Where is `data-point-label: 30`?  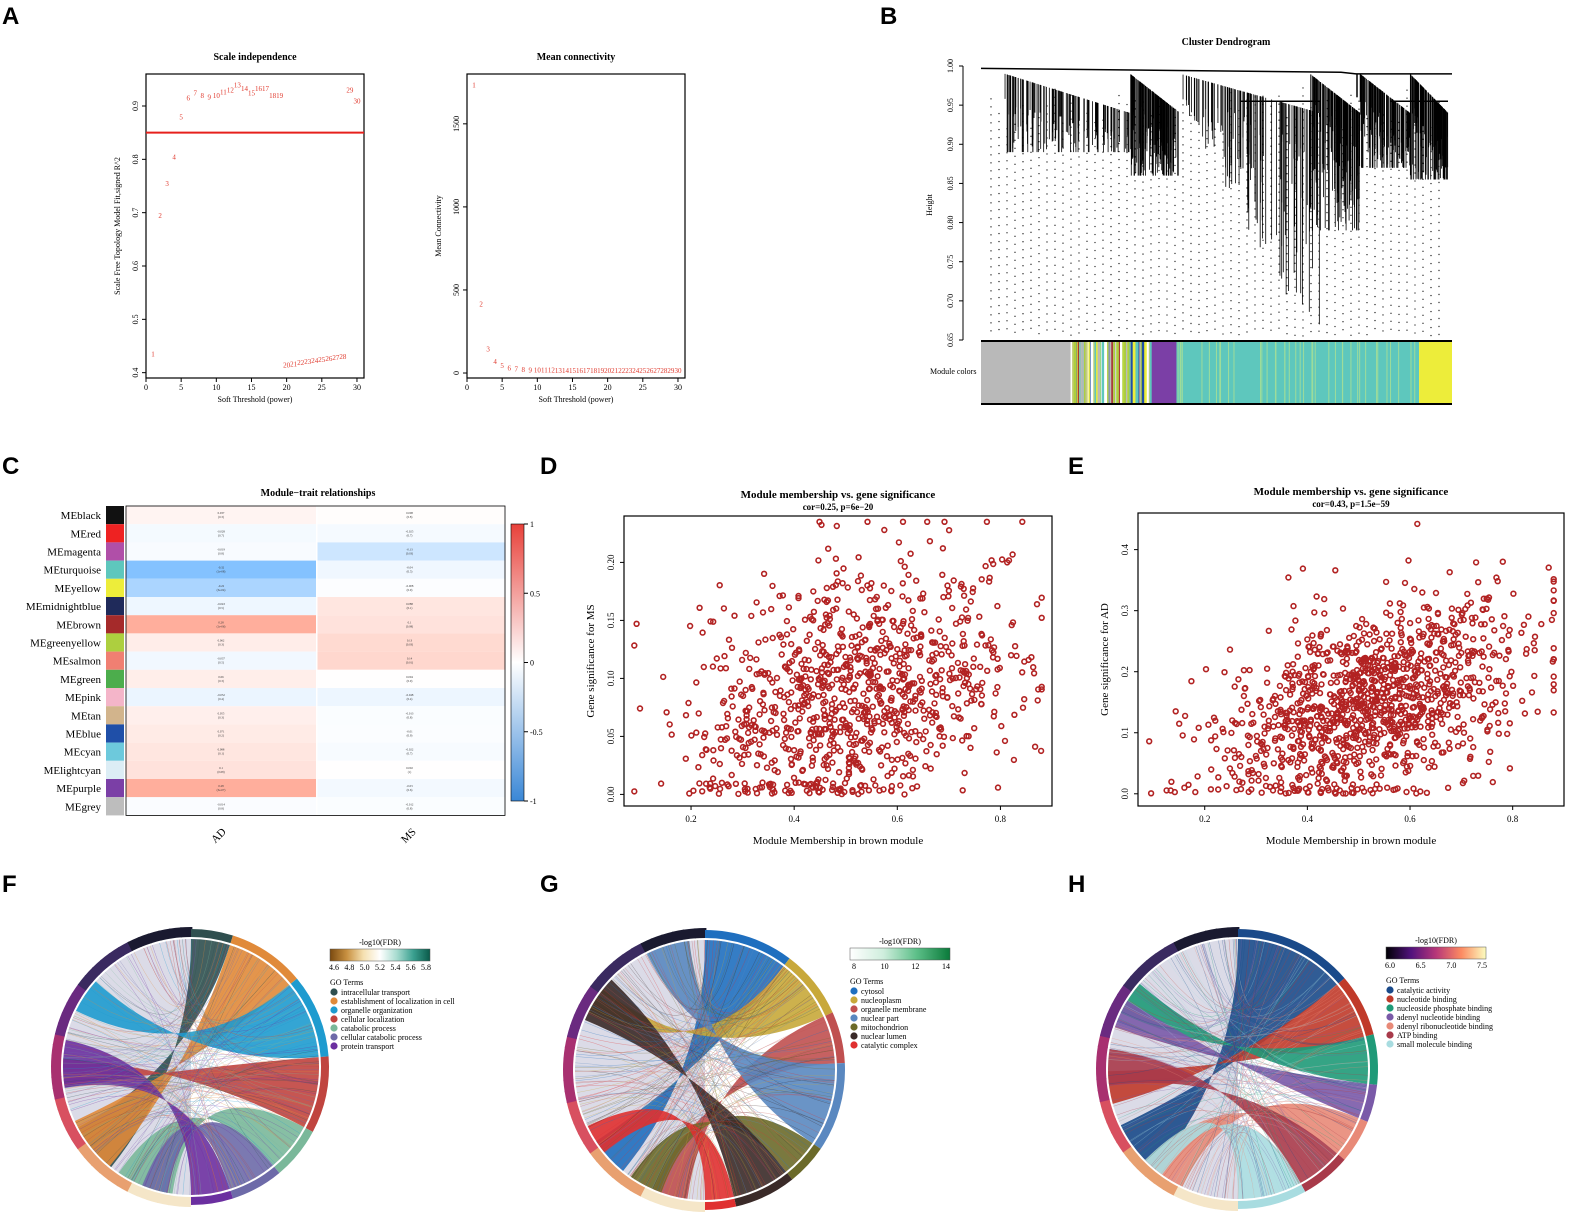 data-point-label: 30 is located at coordinates (357, 101).